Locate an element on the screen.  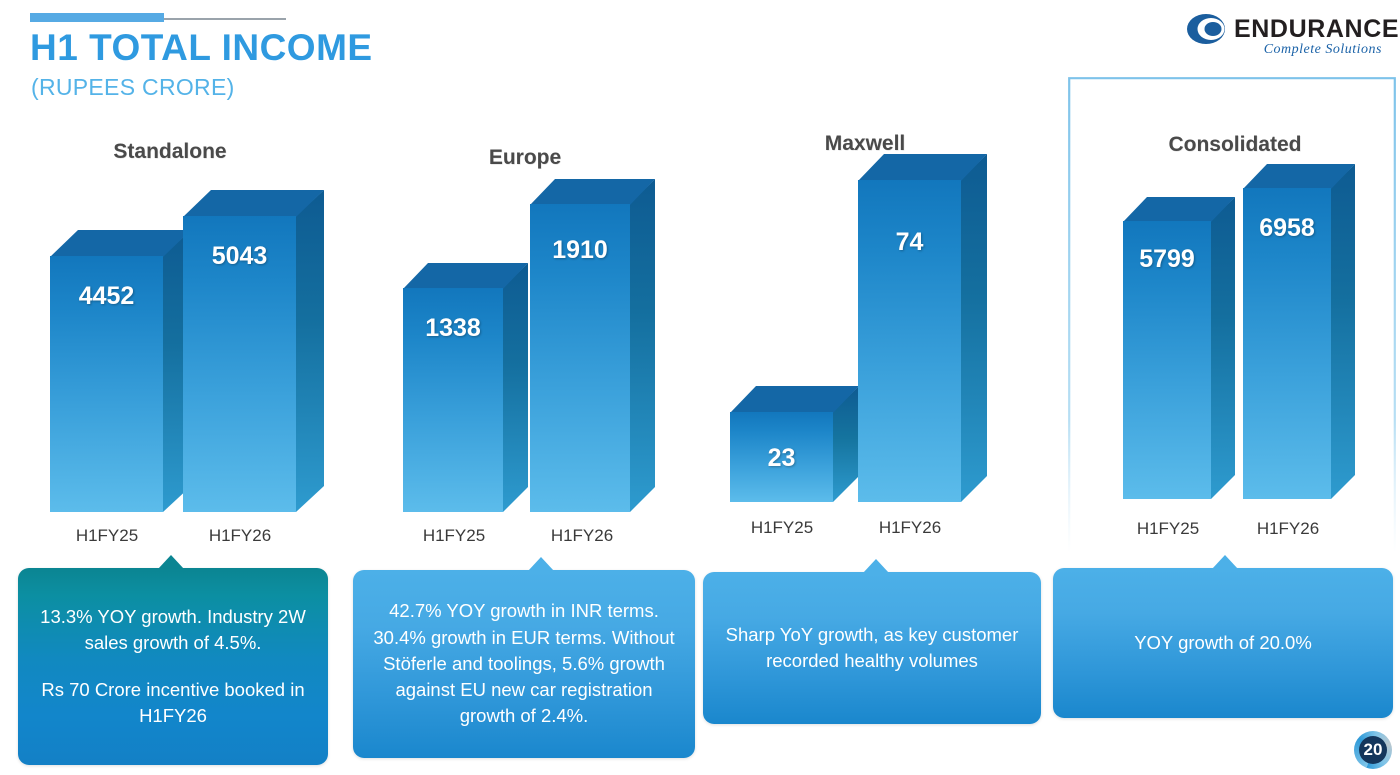
logo-tagline: Complete Solutions is located at coordinates (1322, 49).